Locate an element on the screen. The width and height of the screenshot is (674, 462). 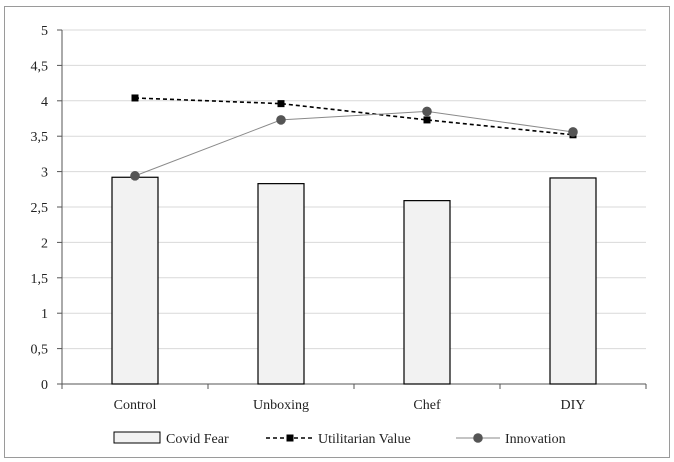
legend-label-utilitarian-value: Utilitarian Value is located at coordinates (364, 439).